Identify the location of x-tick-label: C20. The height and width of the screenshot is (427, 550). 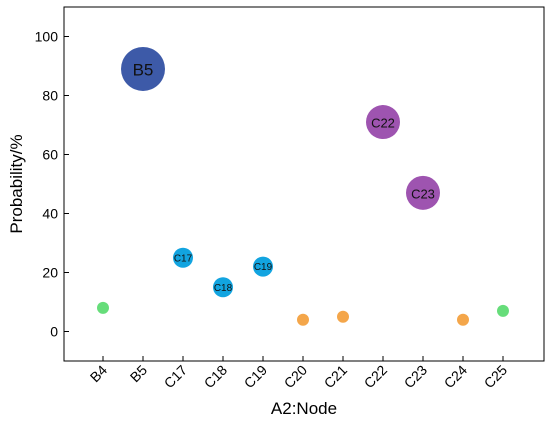
(296, 377).